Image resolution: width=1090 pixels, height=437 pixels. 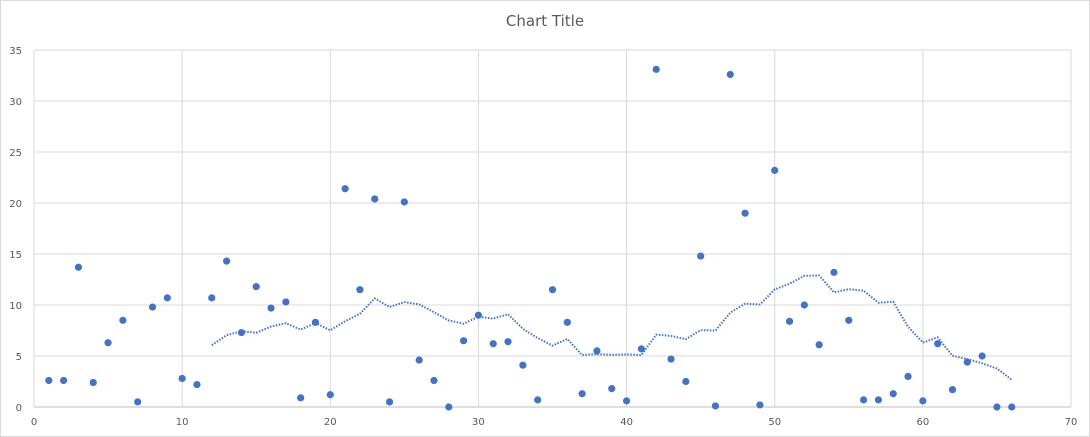 I want to click on x-tick-label: 0, so click(x=34, y=422).